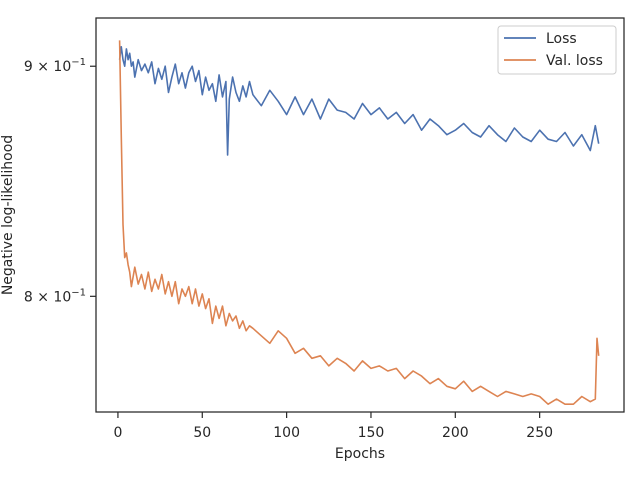 Image resolution: width=640 pixels, height=480 pixels. I want to click on x-tick-label: 200, so click(455, 433).